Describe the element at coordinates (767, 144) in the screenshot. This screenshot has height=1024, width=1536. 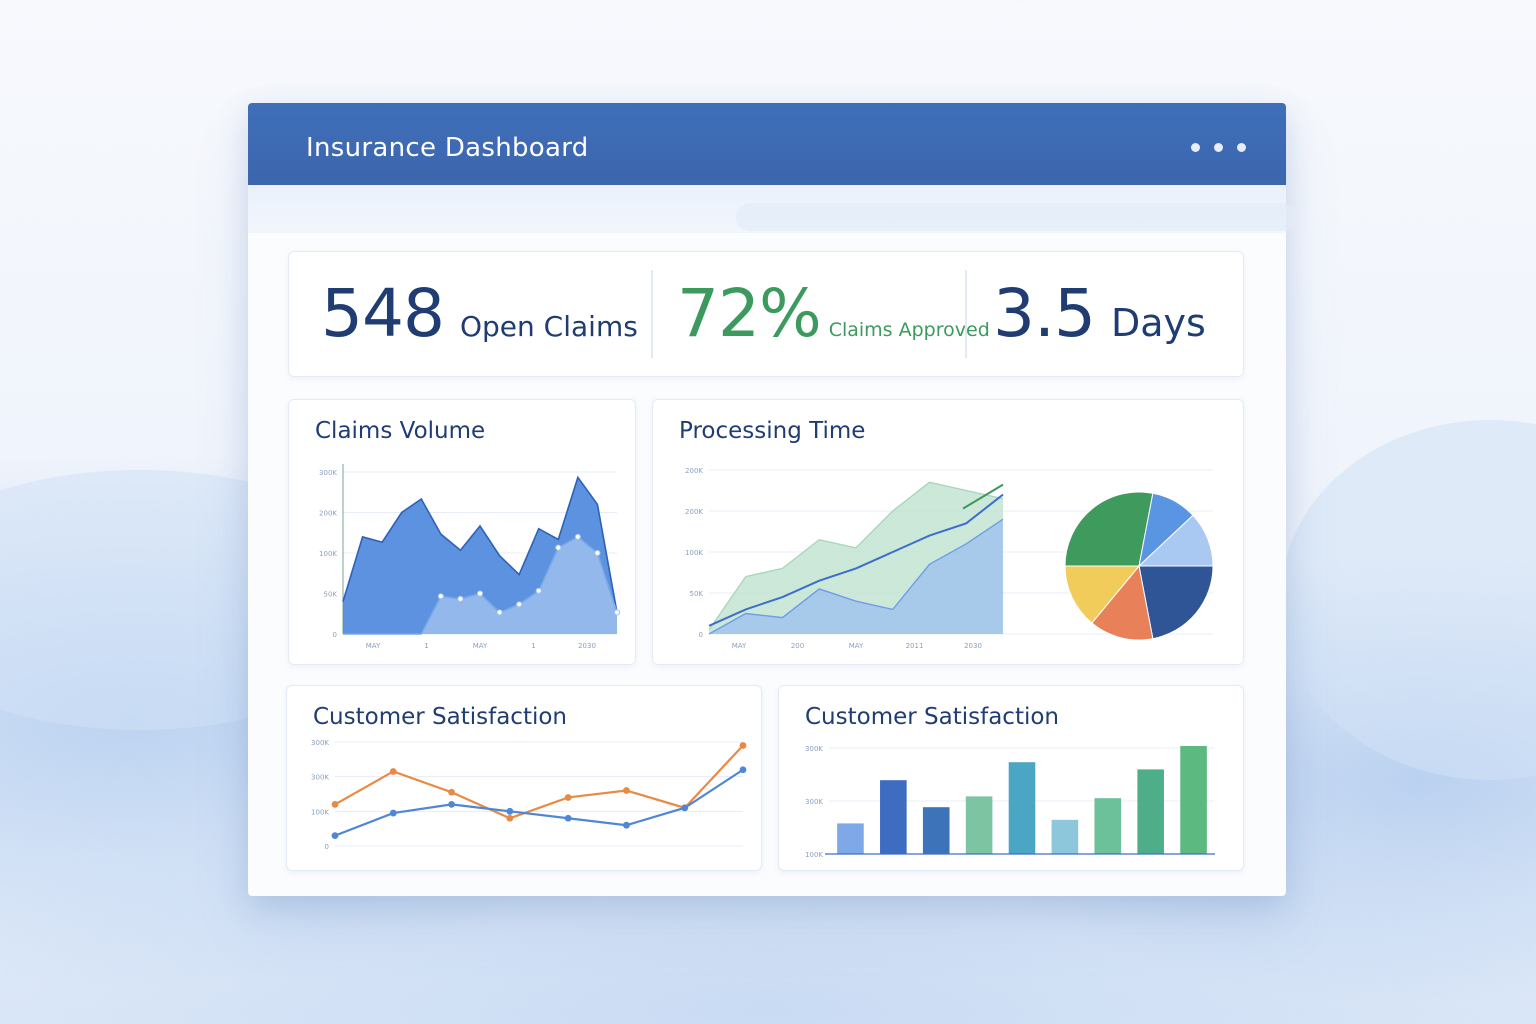
I see `title-bar: Insurance Dashboard` at that location.